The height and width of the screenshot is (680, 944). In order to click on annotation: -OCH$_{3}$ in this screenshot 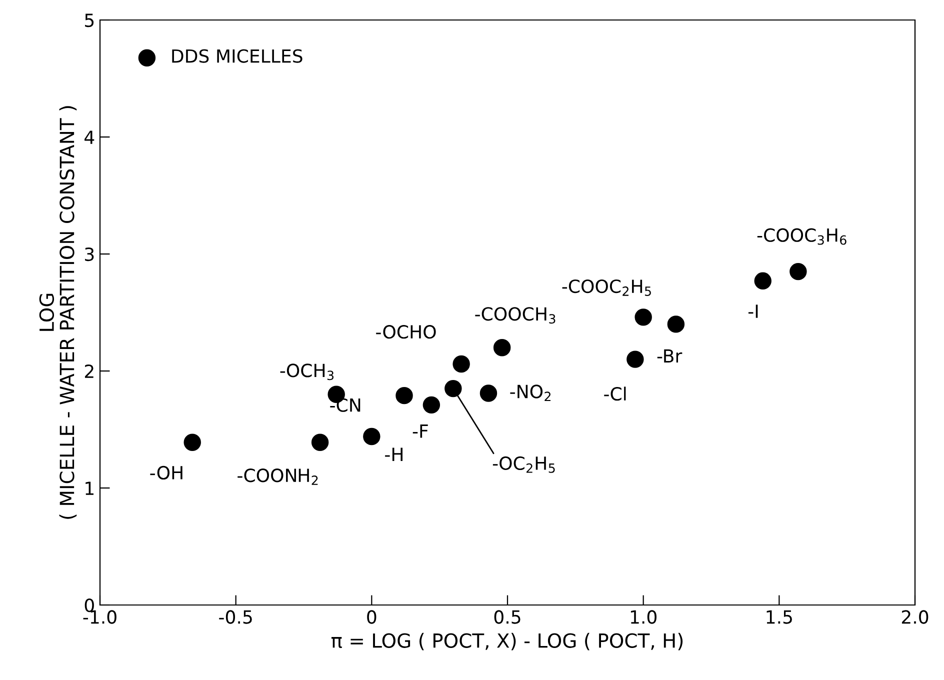, I will do `click(307, 372)`.